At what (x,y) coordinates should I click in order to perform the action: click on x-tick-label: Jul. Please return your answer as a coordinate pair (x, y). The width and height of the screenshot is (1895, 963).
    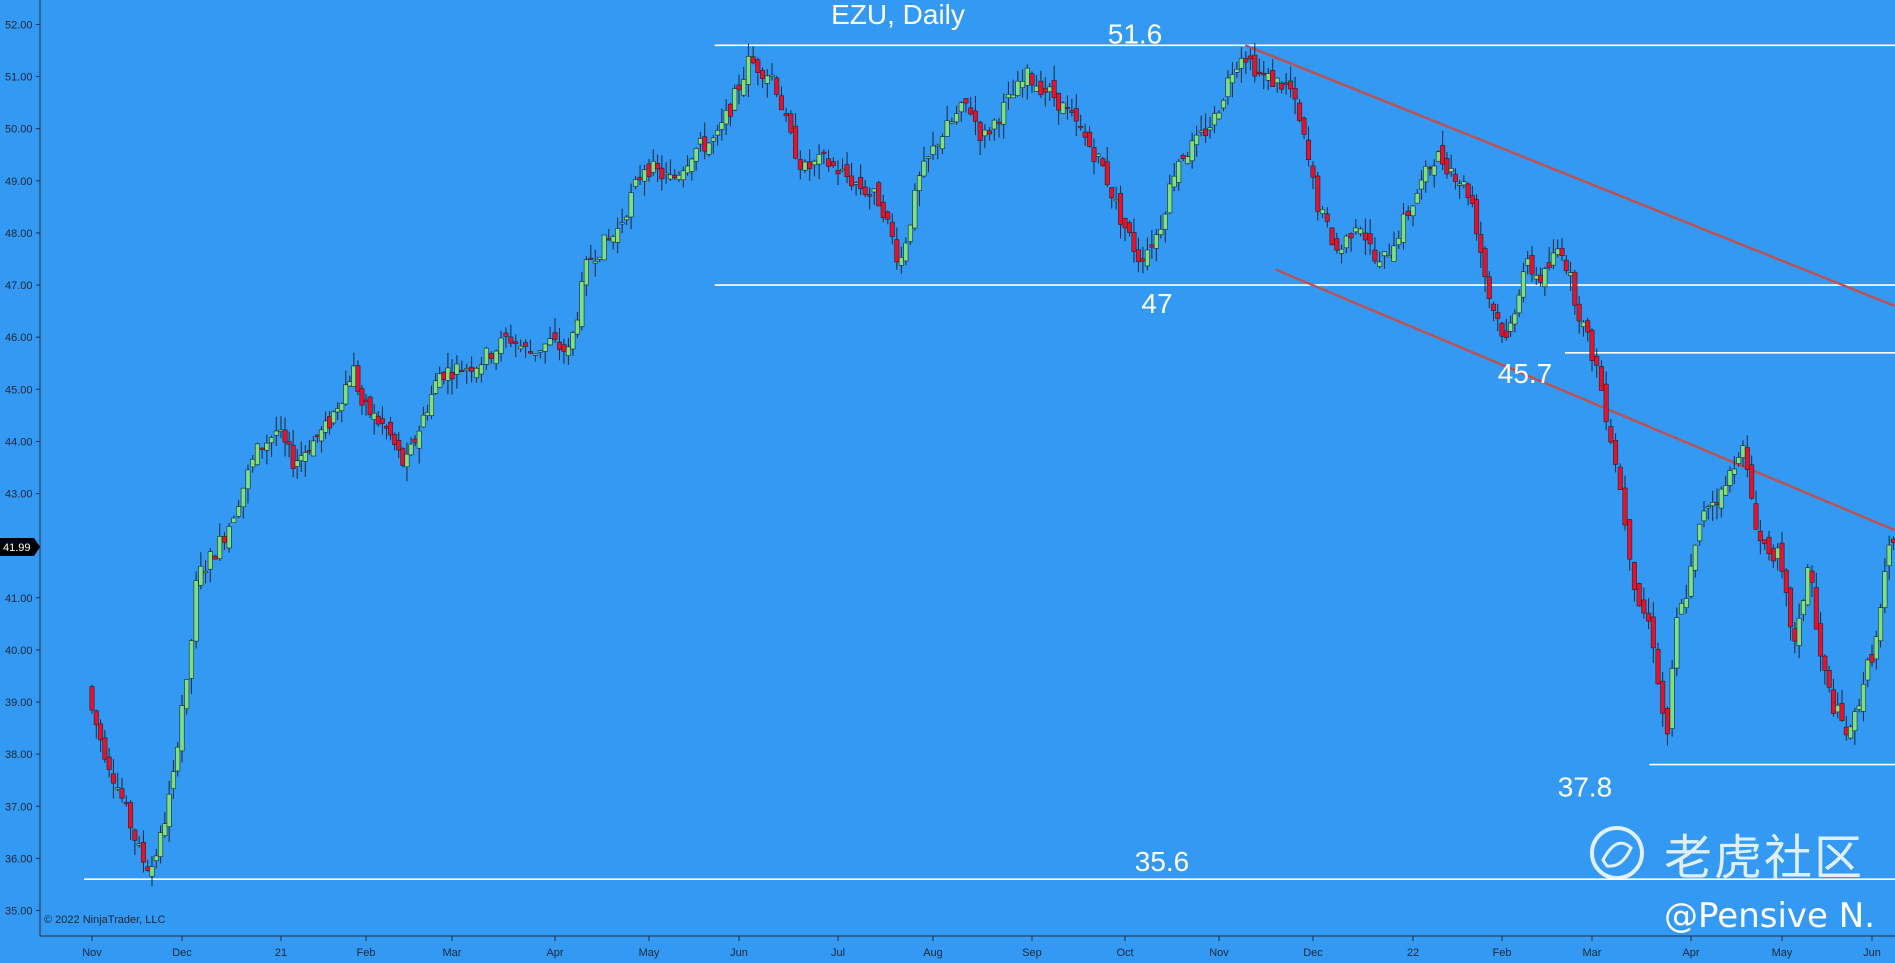
    Looking at the image, I should click on (838, 953).